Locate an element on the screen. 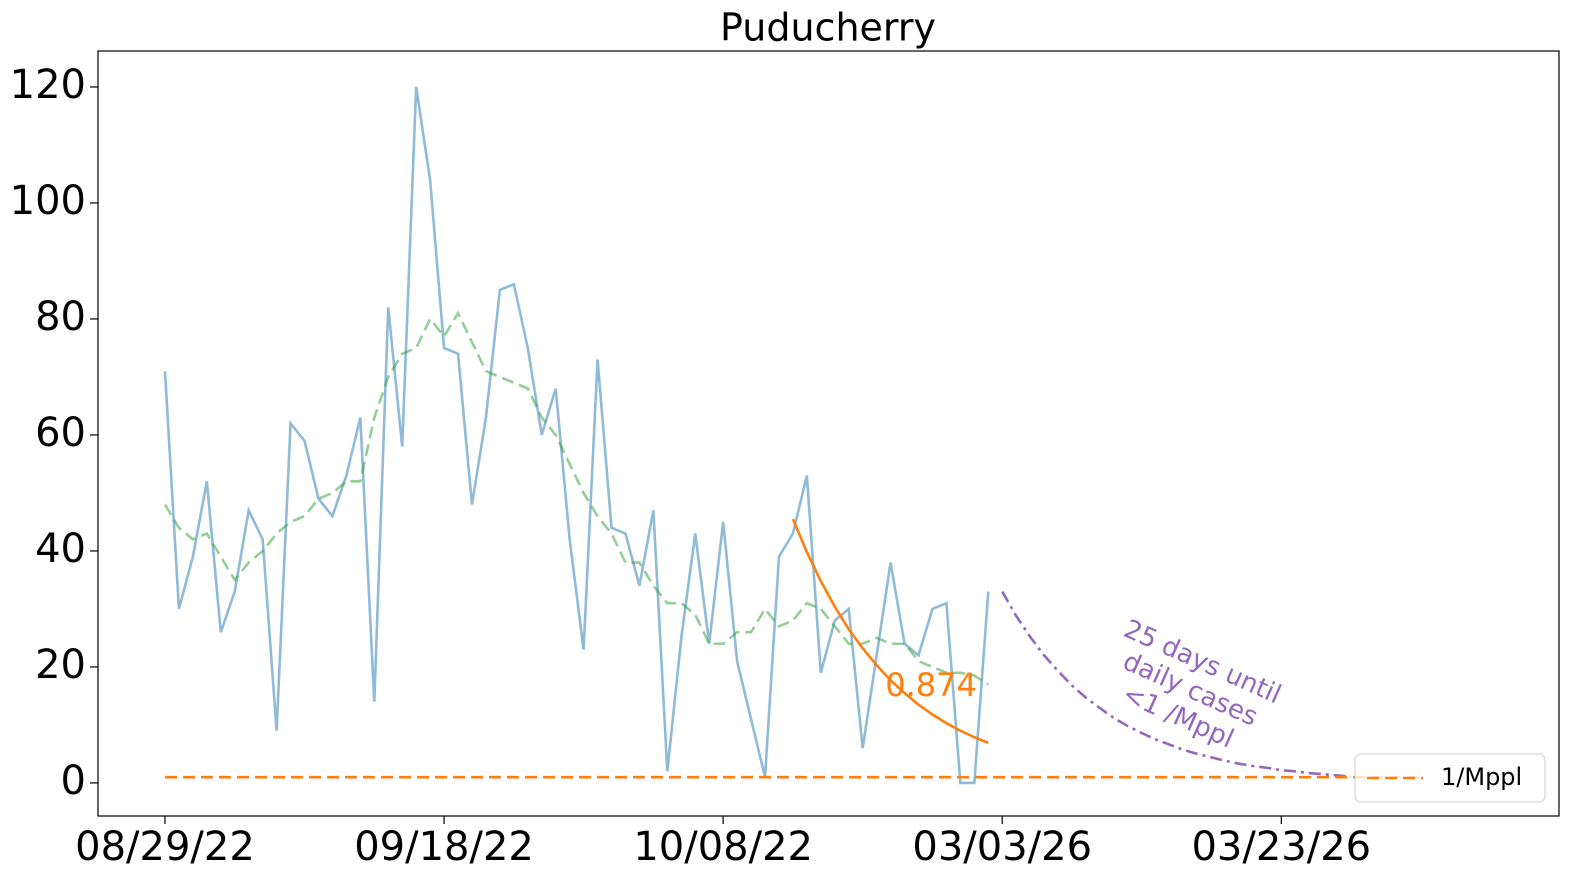  x-tick-label: 03/03/26 is located at coordinates (1002, 847).